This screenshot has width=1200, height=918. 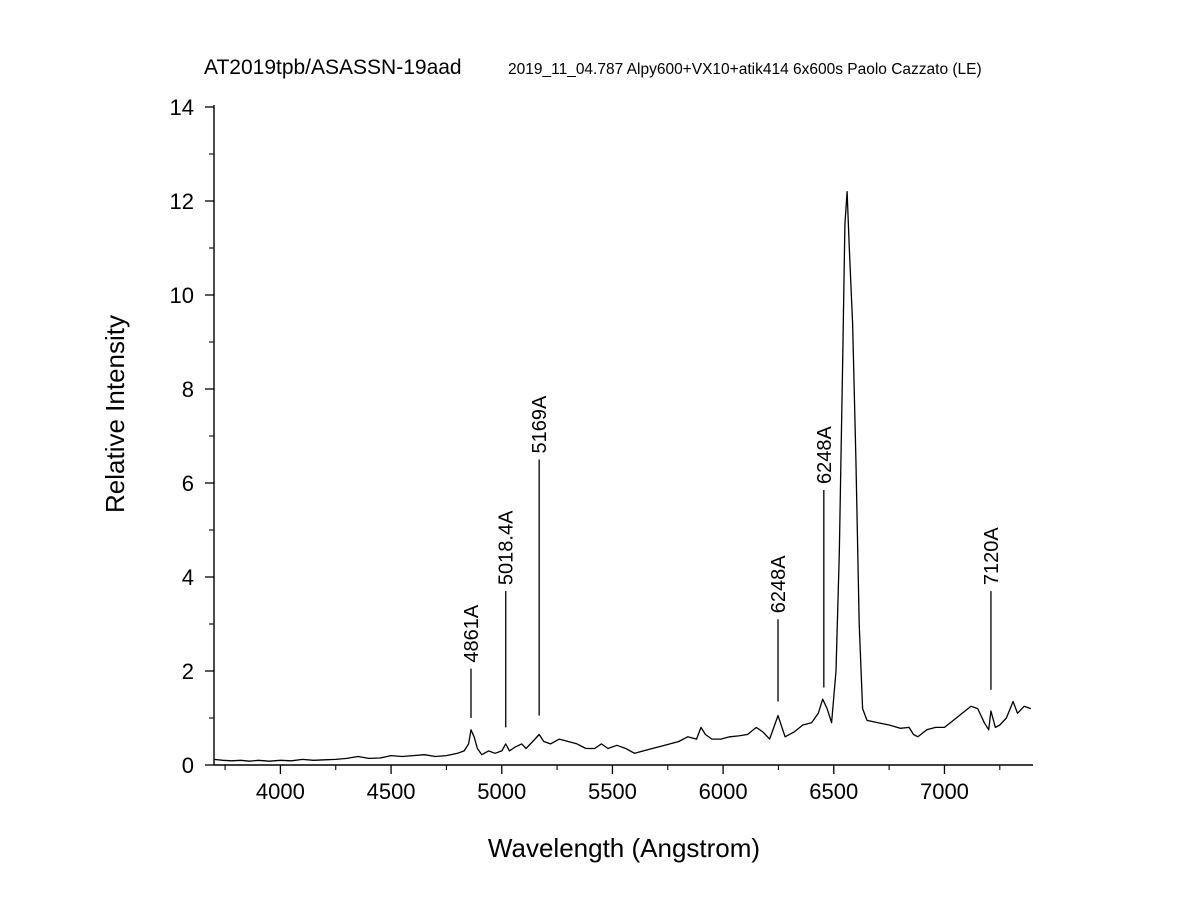 I want to click on x-tick-label: 4500, so click(x=391, y=791).